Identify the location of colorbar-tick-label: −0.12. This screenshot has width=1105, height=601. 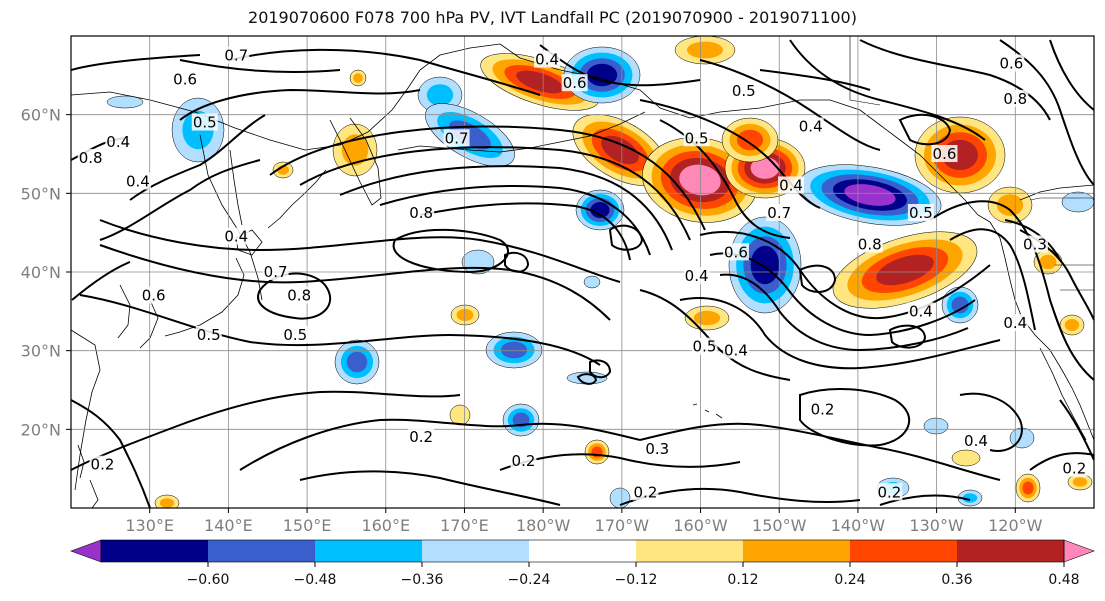
(636, 580).